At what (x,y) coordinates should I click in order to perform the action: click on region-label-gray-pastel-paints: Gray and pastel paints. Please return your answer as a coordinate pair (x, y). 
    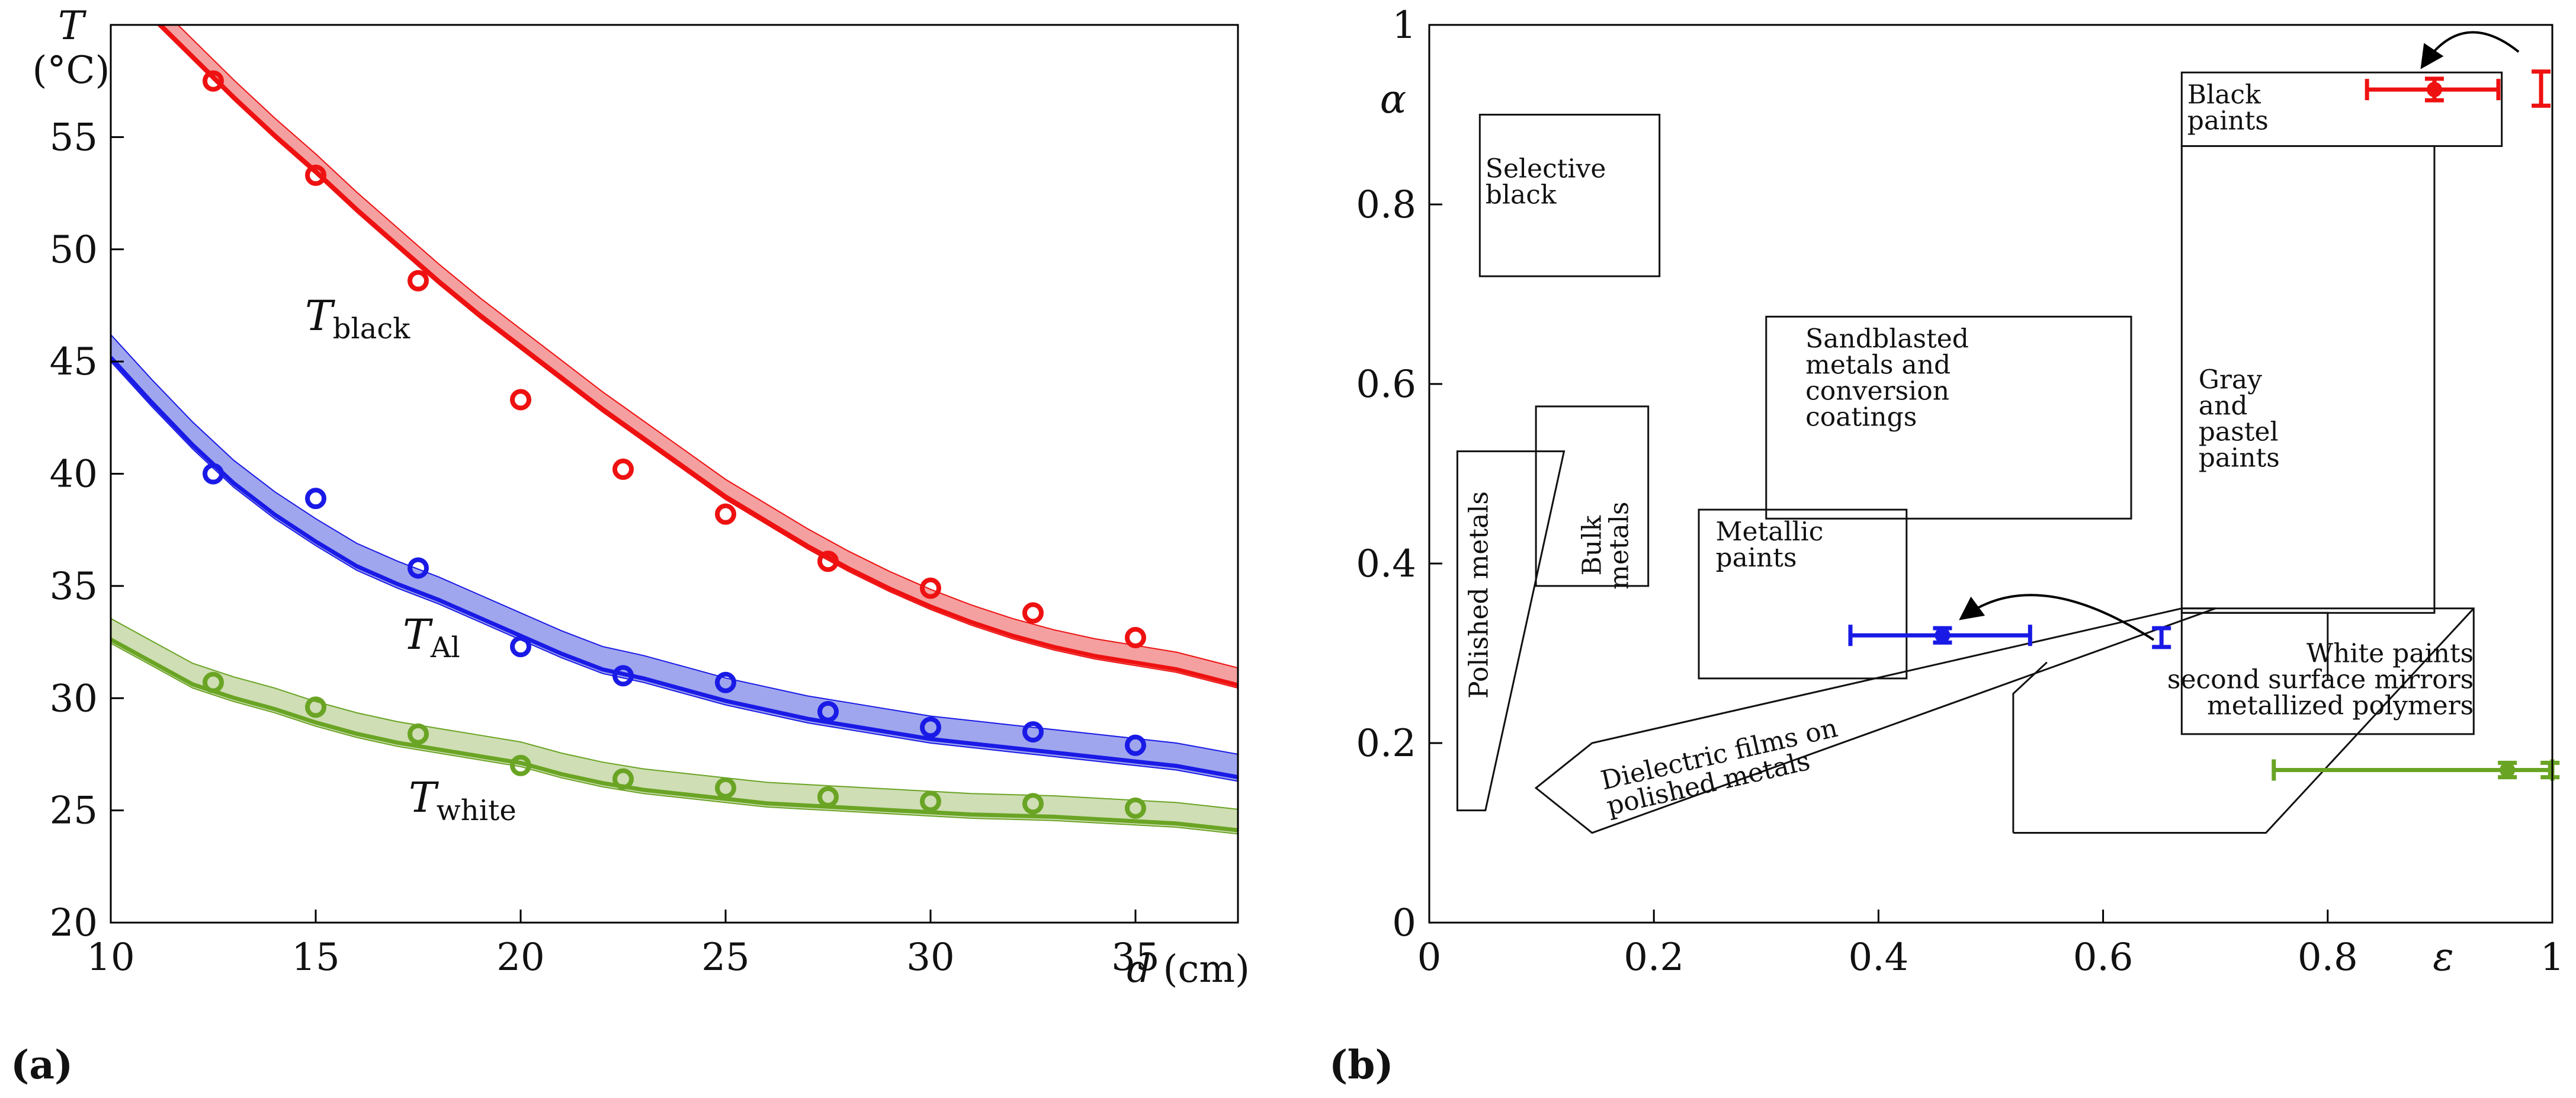
    Looking at the image, I should click on (2239, 419).